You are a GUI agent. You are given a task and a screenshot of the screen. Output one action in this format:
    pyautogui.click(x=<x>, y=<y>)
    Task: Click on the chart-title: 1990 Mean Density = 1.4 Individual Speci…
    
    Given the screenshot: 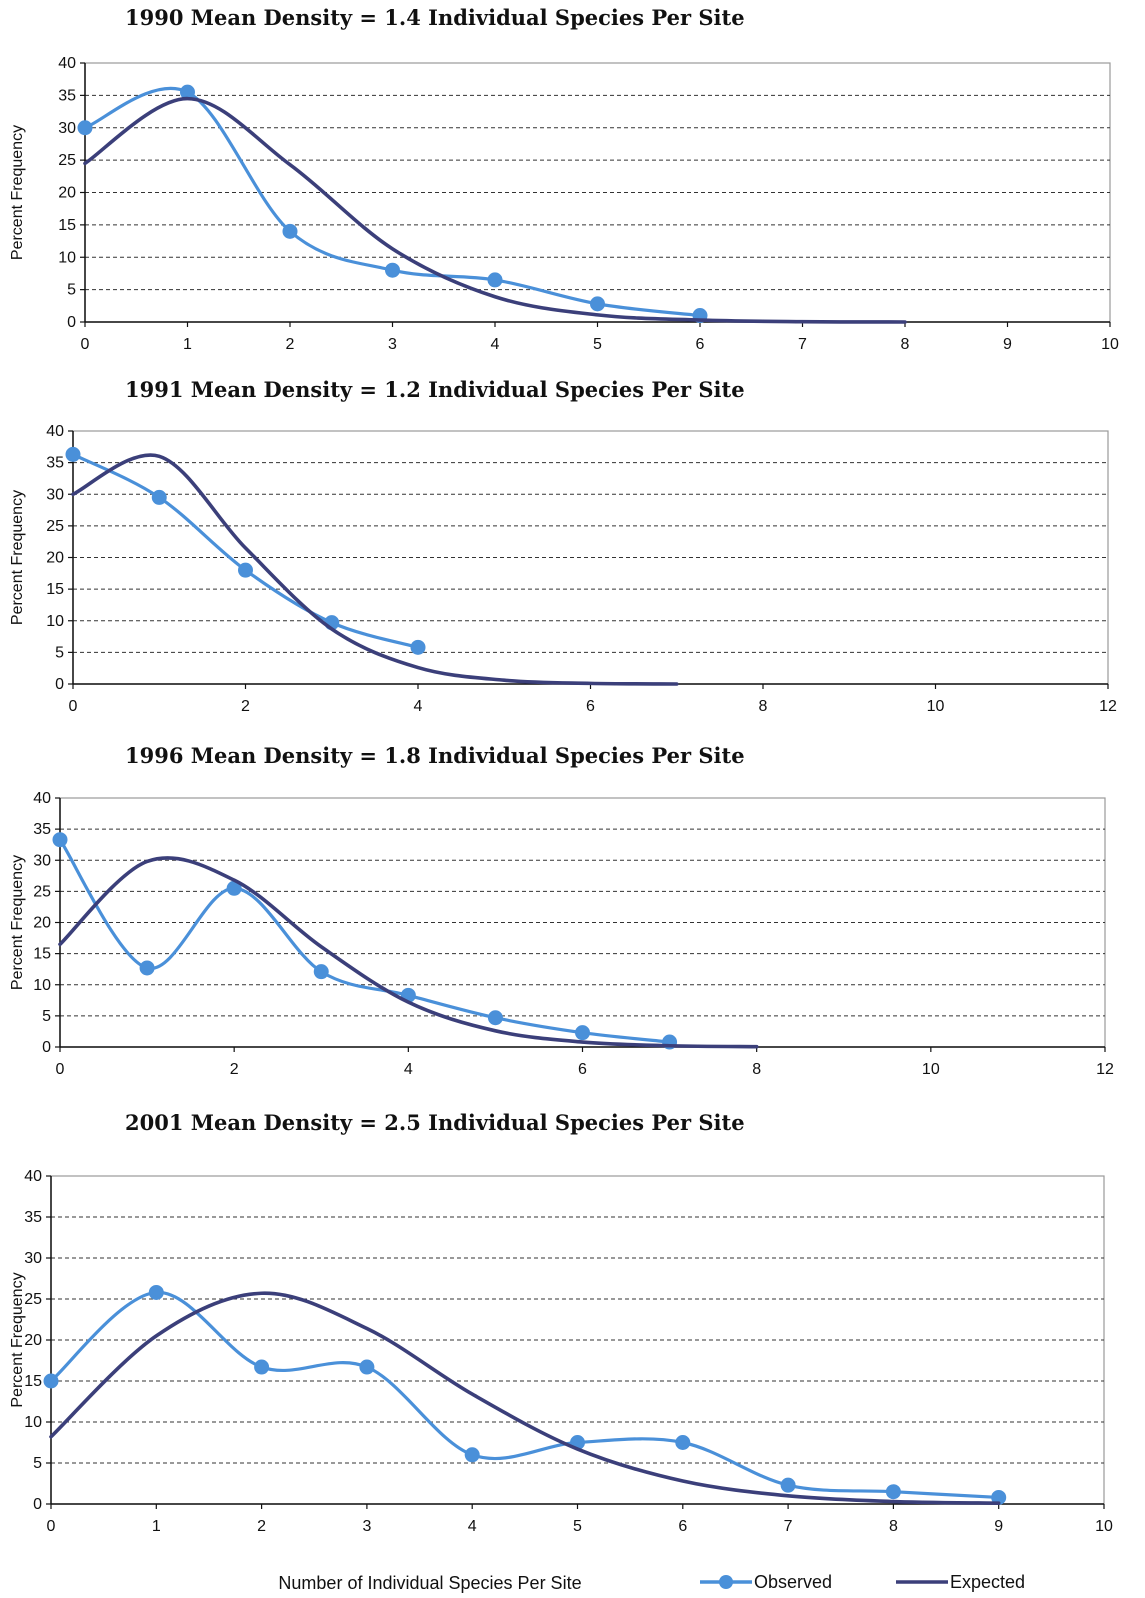 What is the action you would take?
    pyautogui.click(x=435, y=17)
    